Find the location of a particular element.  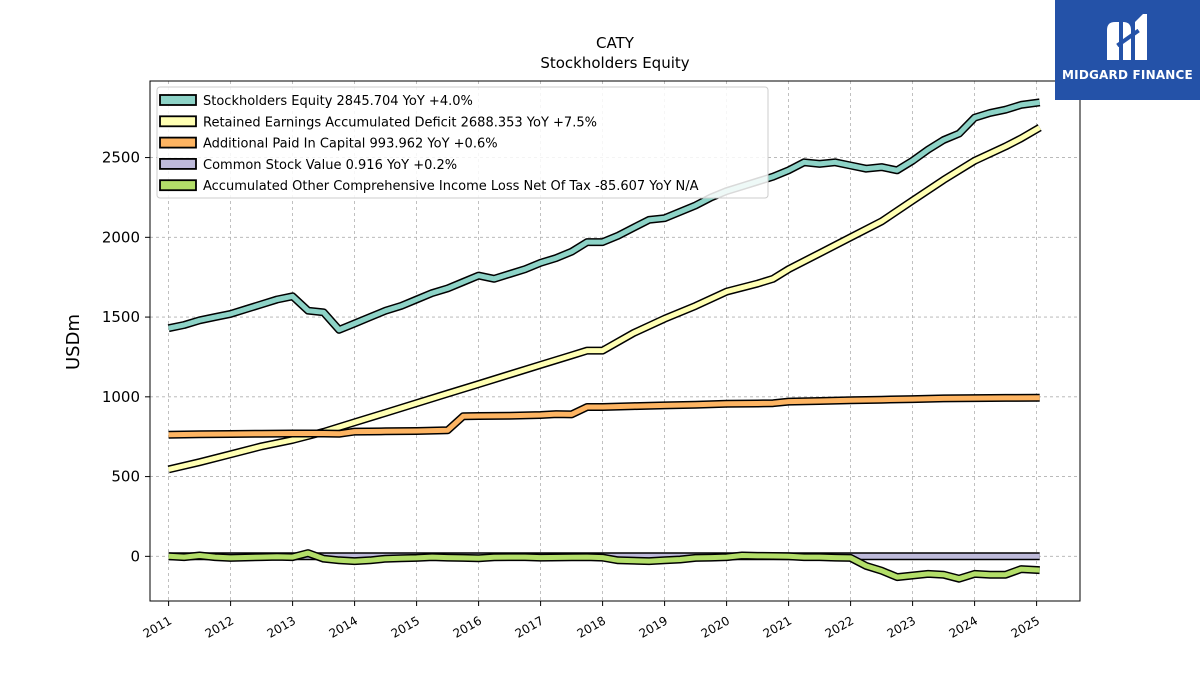

y-tick-label: 1500 is located at coordinates (121, 317).